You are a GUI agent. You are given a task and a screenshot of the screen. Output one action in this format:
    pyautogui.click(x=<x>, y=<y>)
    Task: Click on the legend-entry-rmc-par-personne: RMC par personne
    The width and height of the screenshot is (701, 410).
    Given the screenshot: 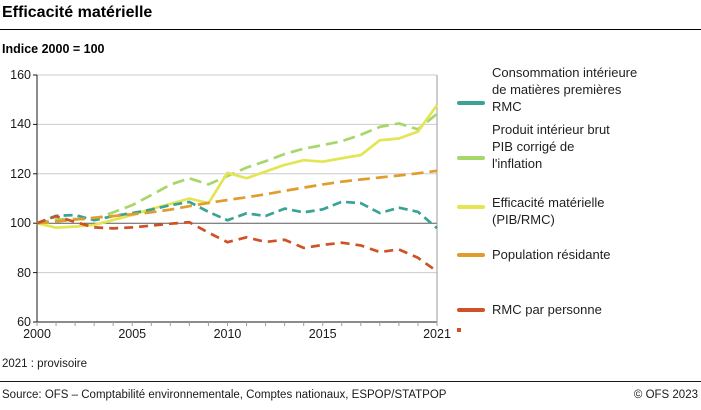 What is the action you would take?
    pyautogui.click(x=578, y=309)
    